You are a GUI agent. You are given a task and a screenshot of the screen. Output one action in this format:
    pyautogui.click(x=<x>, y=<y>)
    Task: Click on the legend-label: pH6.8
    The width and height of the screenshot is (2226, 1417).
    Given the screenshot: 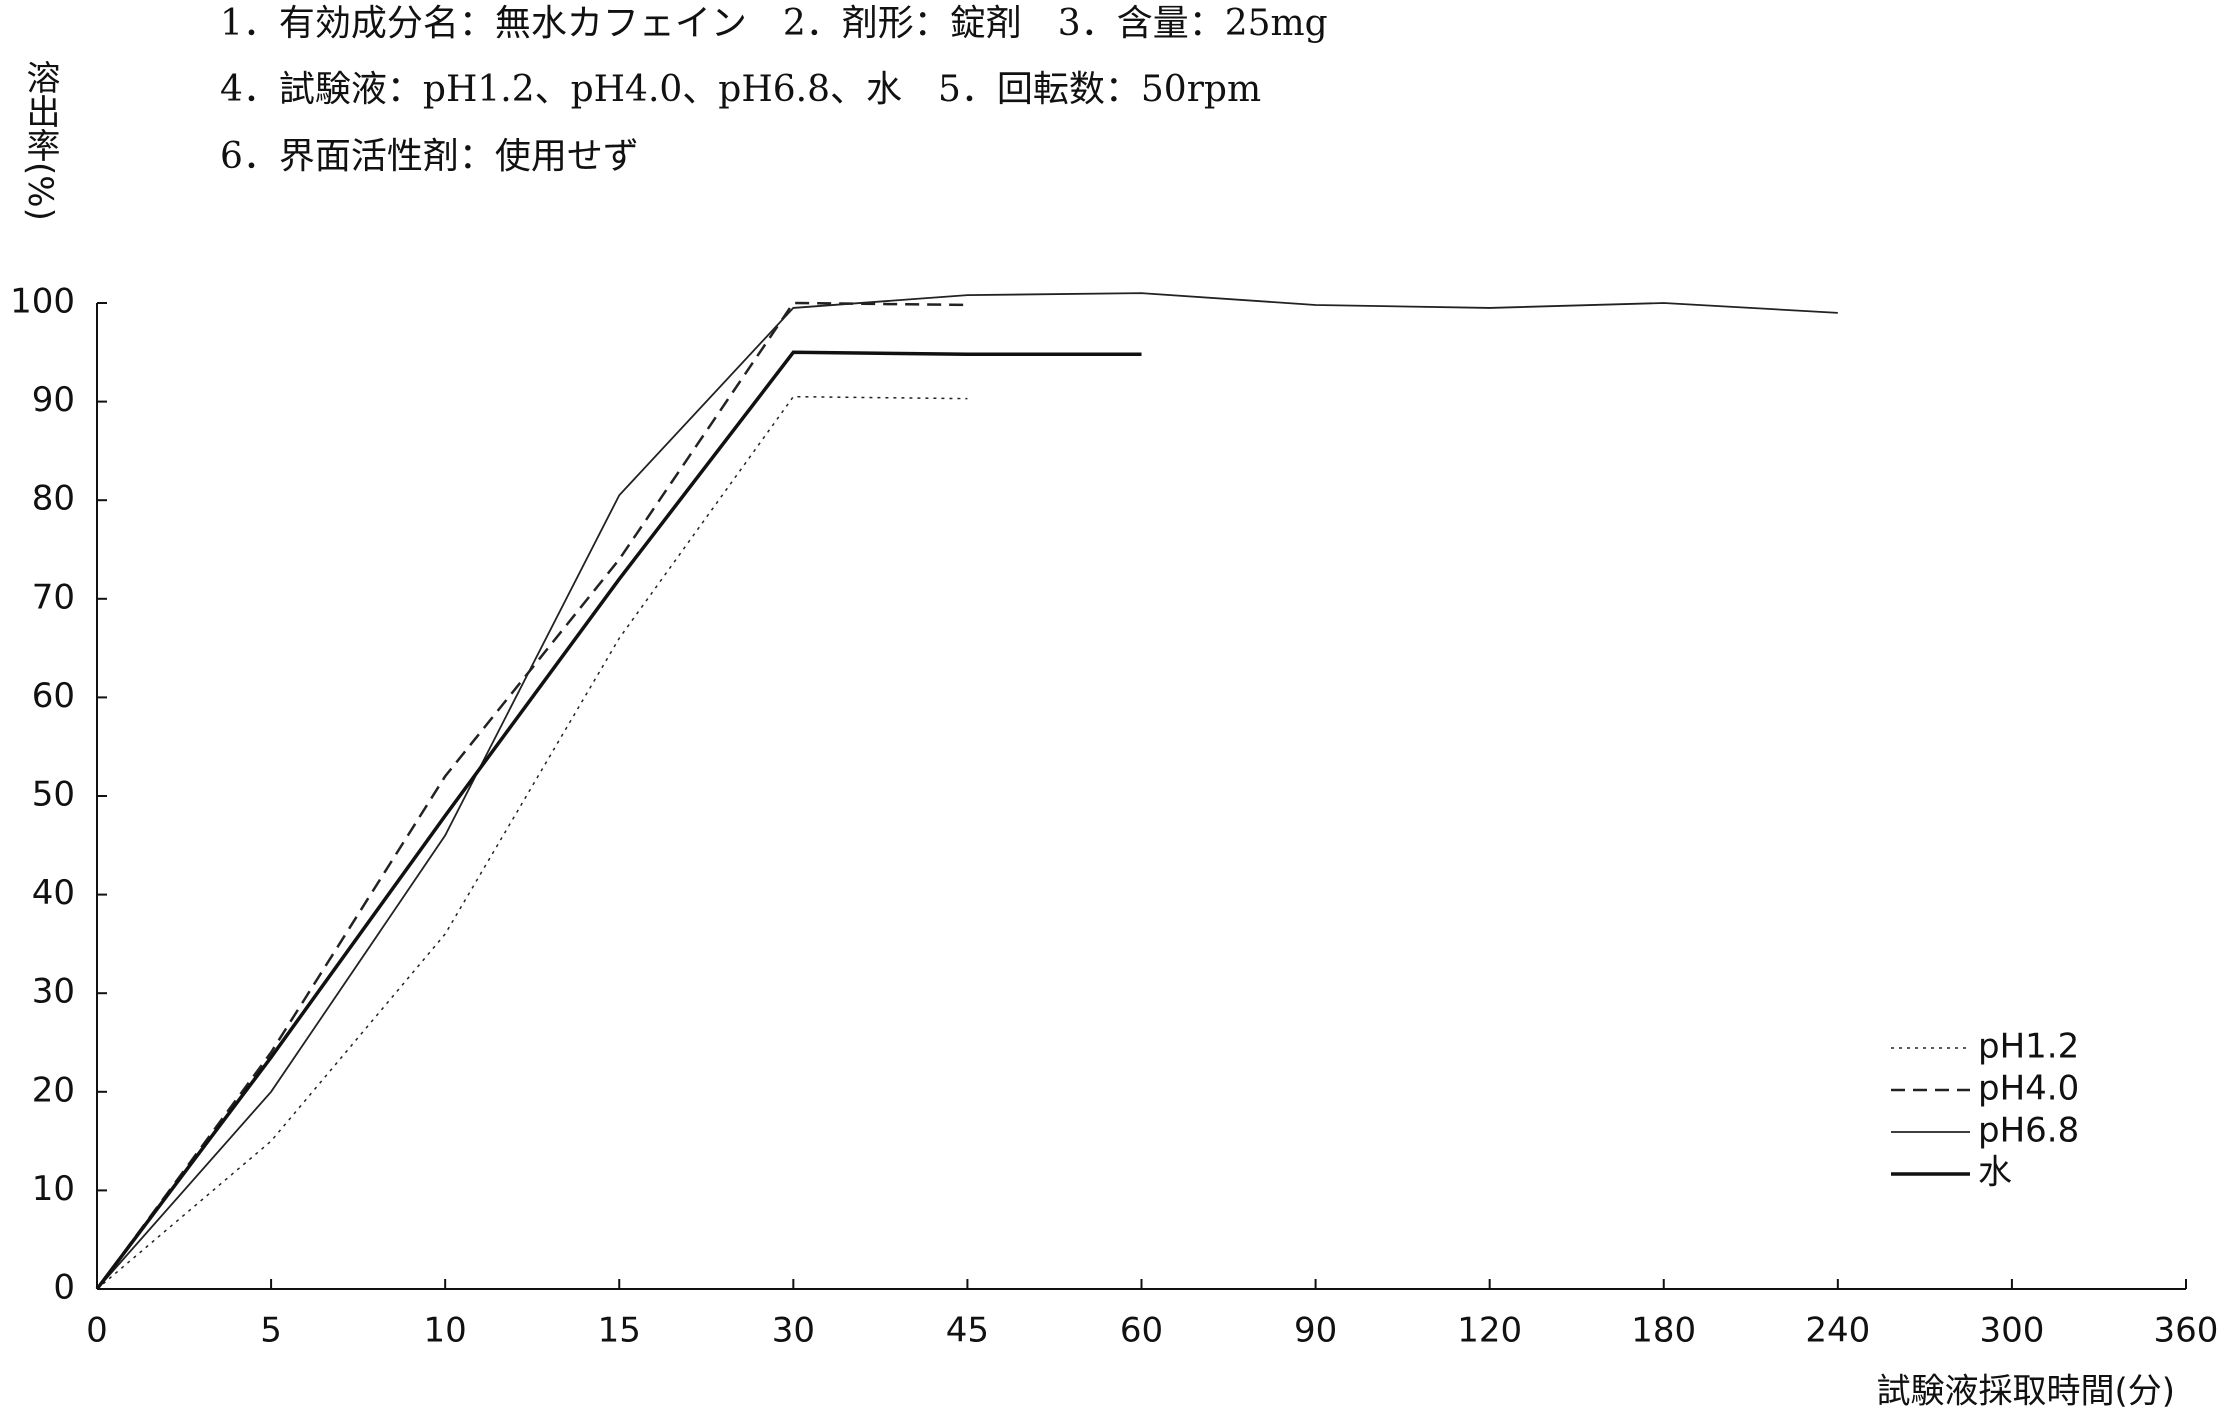 What is the action you would take?
    pyautogui.click(x=2028, y=1131)
    